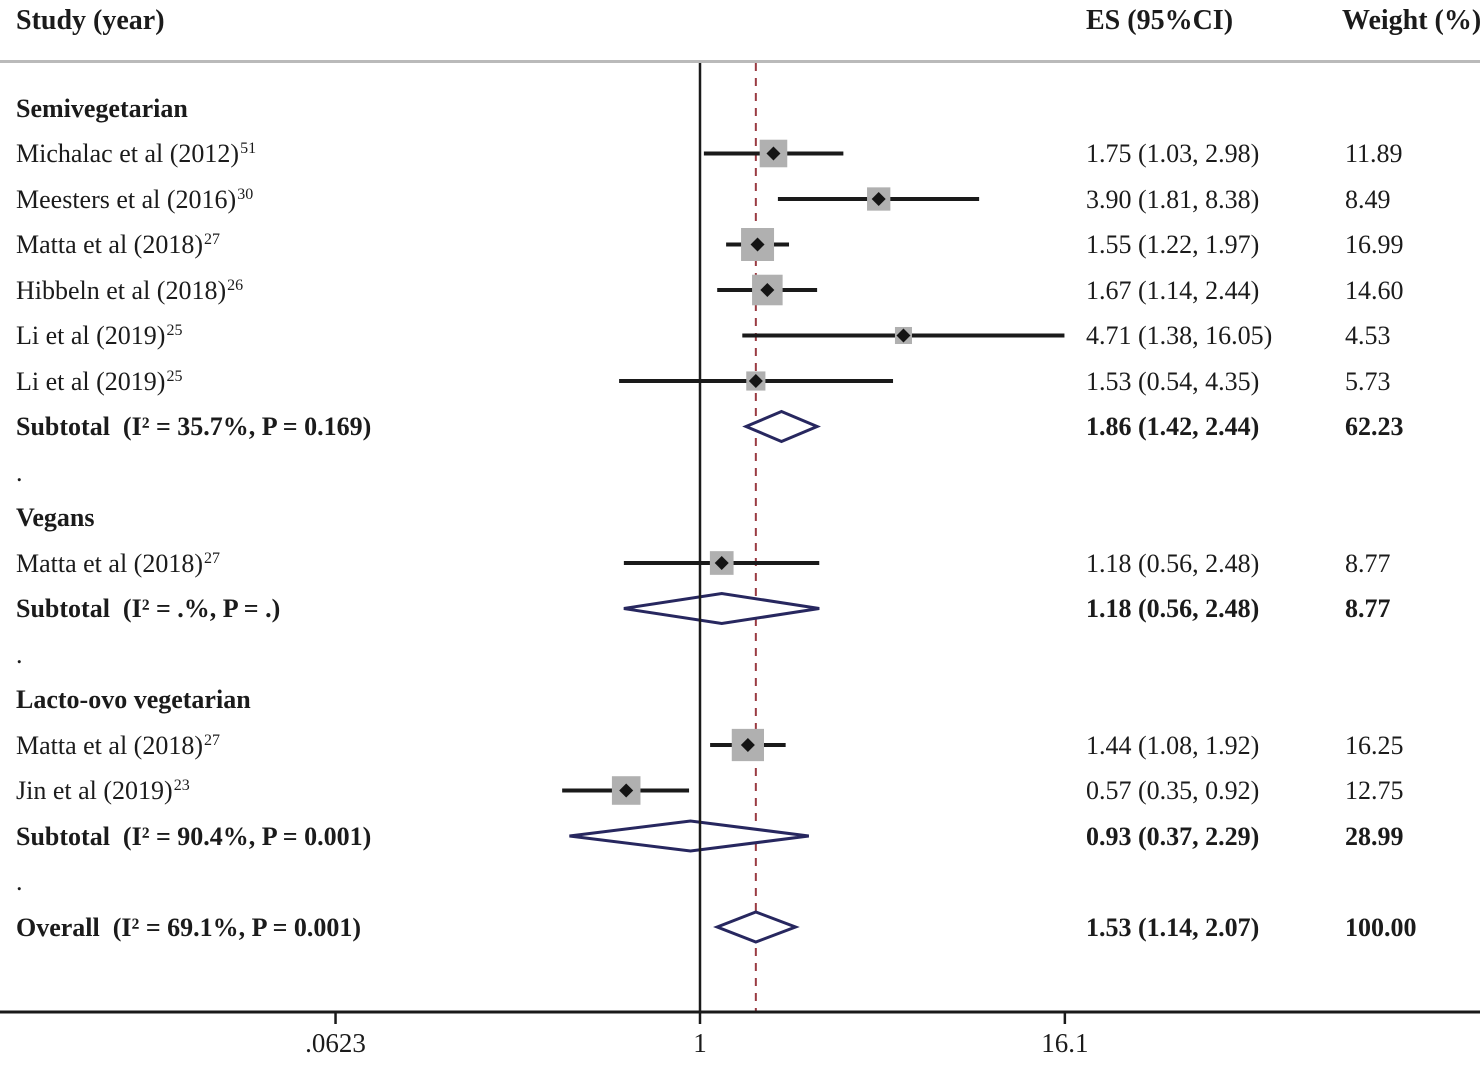 The height and width of the screenshot is (1068, 1480). What do you see at coordinates (740, 61) in the screenshot?
I see `header-divider` at bounding box center [740, 61].